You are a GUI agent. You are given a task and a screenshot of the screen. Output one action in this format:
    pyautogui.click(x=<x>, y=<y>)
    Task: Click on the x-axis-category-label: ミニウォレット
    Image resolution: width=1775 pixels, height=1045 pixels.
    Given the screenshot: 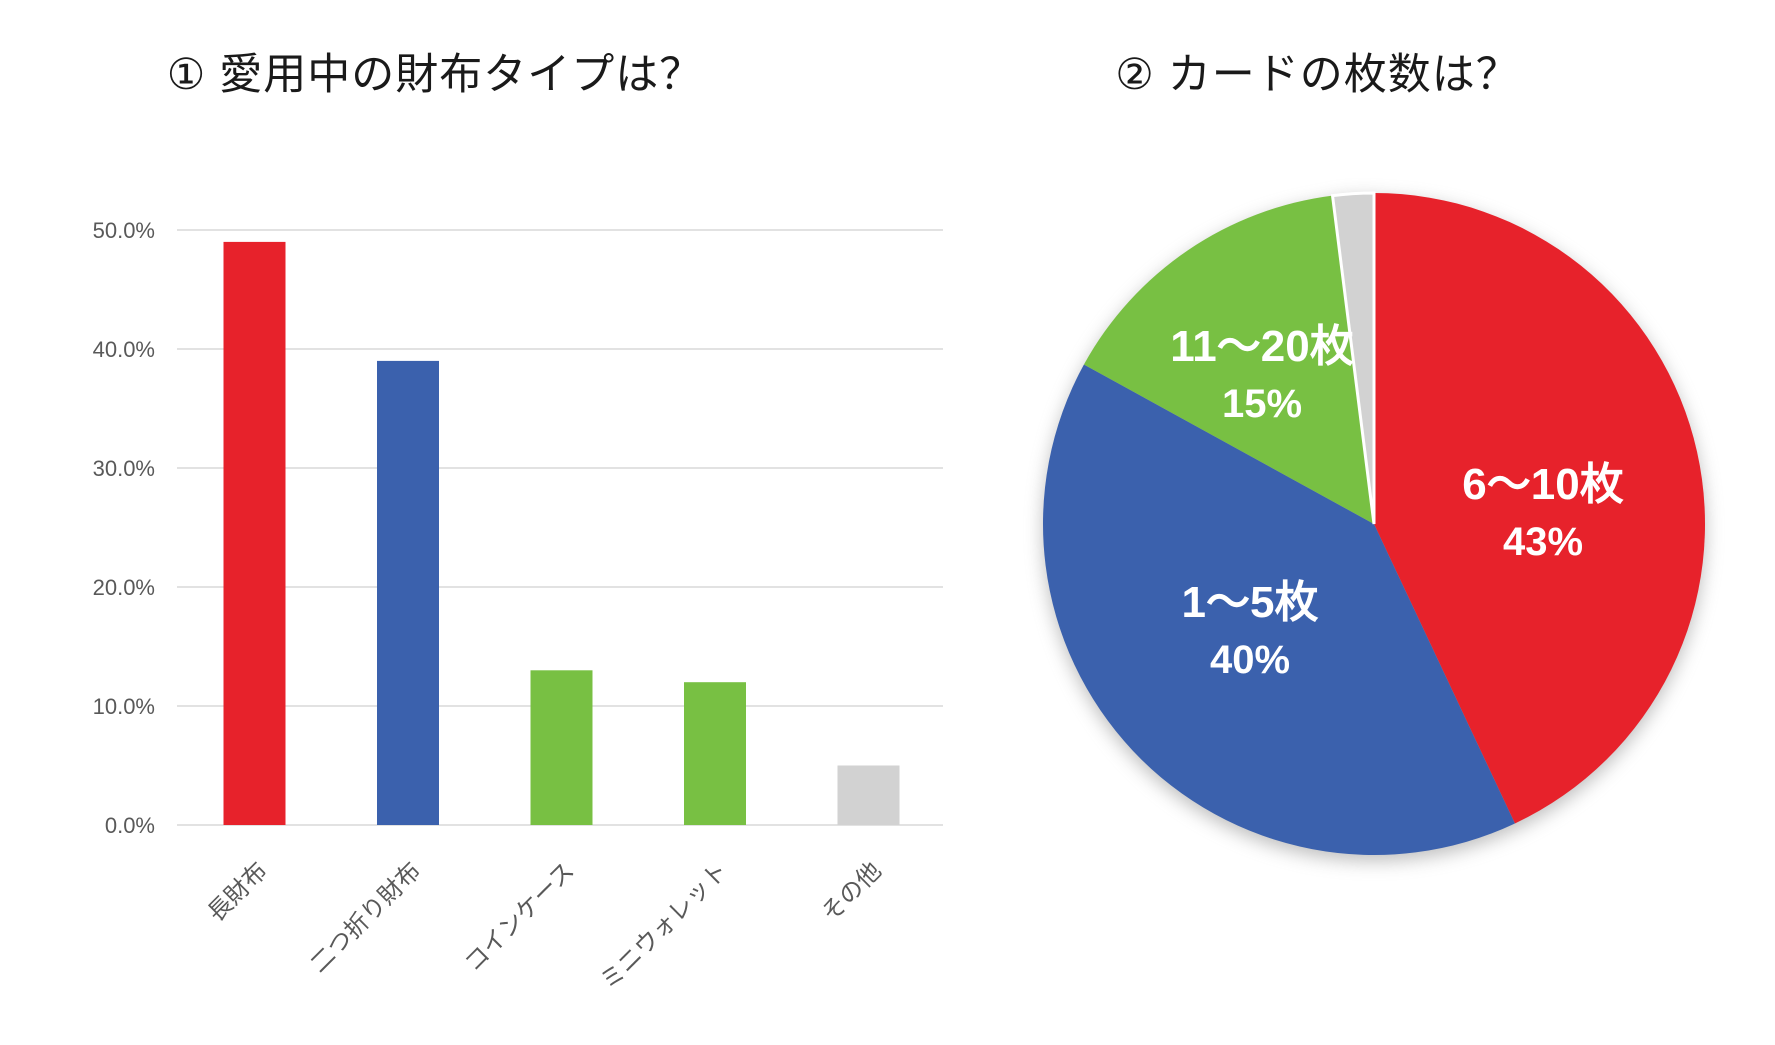 What is the action you would take?
    pyautogui.click(x=664, y=926)
    